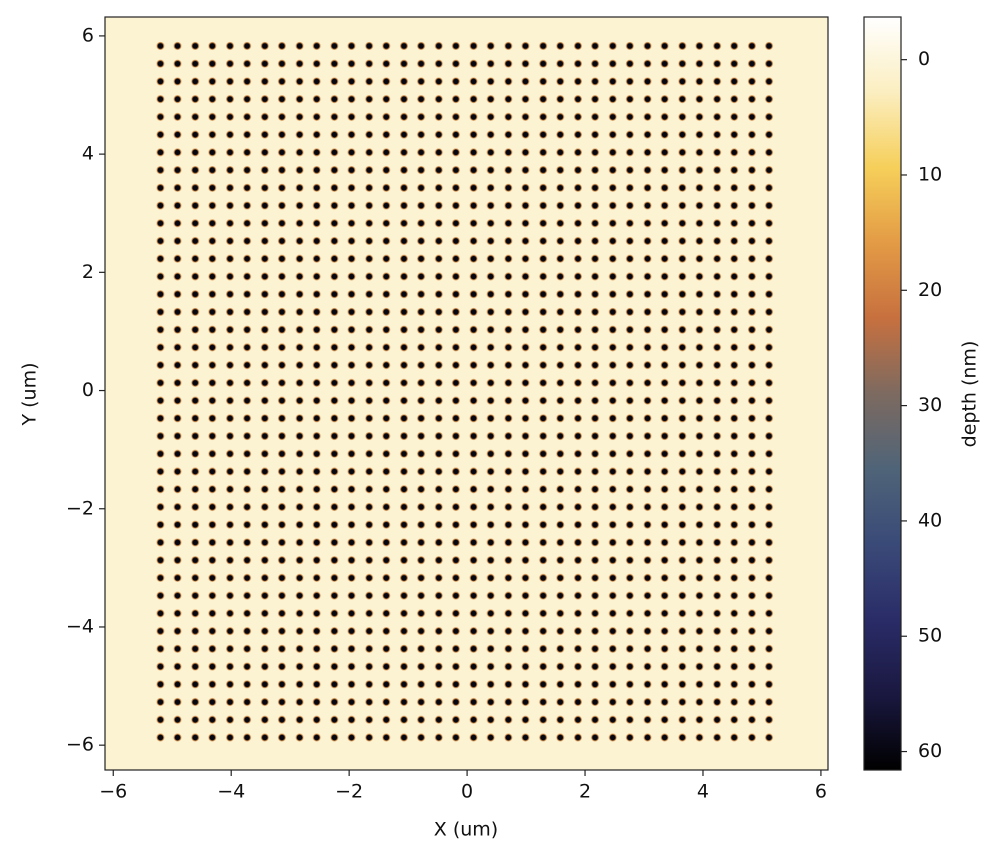 The width and height of the screenshot is (1000, 861). What do you see at coordinates (585, 792) in the screenshot?
I see `x-tick-label: 2` at bounding box center [585, 792].